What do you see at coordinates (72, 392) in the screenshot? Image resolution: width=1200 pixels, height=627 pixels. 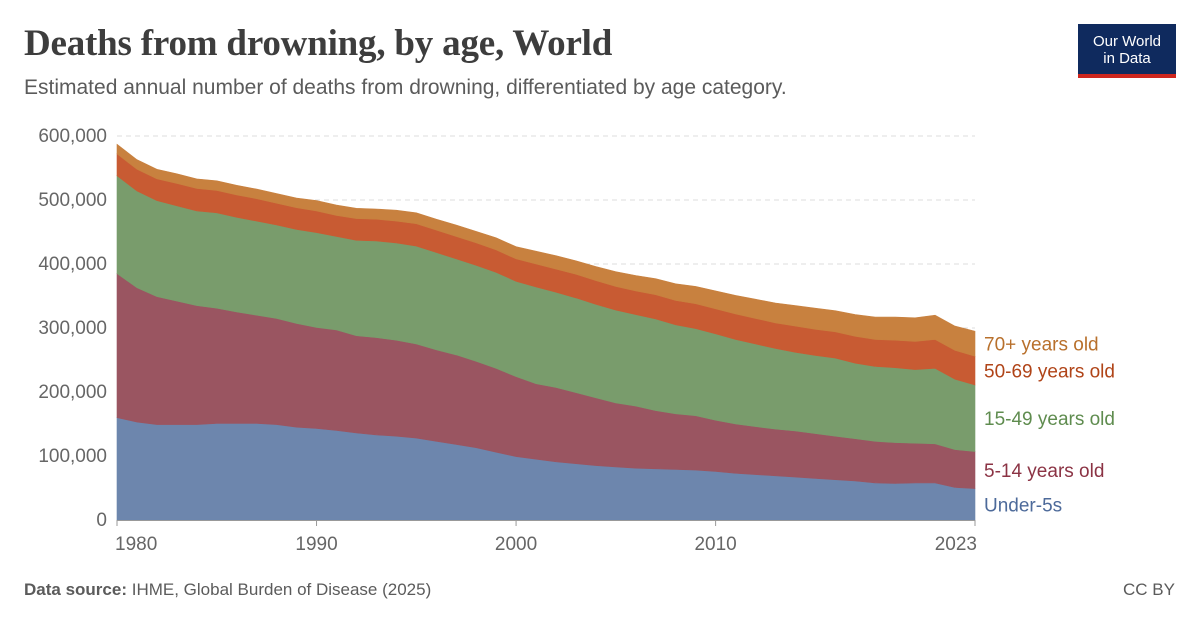 I see `y-tick-label: 200,000` at bounding box center [72, 392].